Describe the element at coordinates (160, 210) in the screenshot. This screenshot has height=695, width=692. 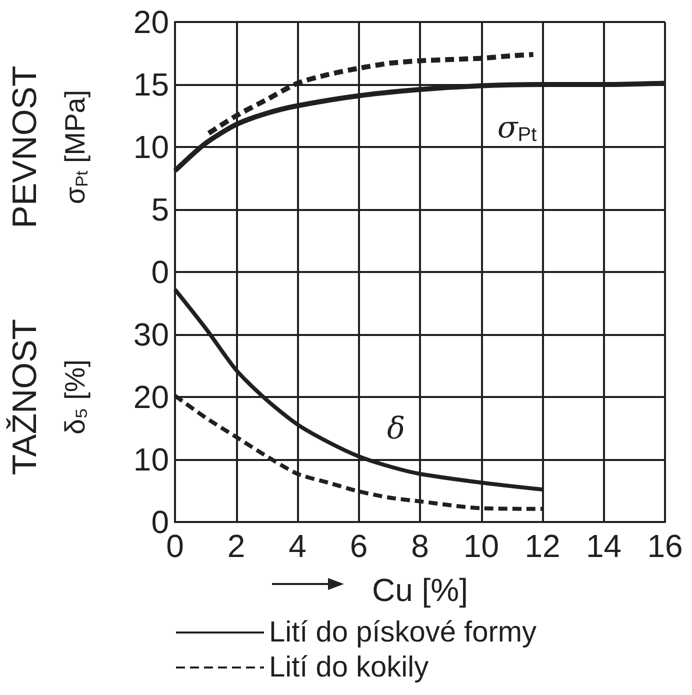
I see `y-tick-label: 5` at that location.